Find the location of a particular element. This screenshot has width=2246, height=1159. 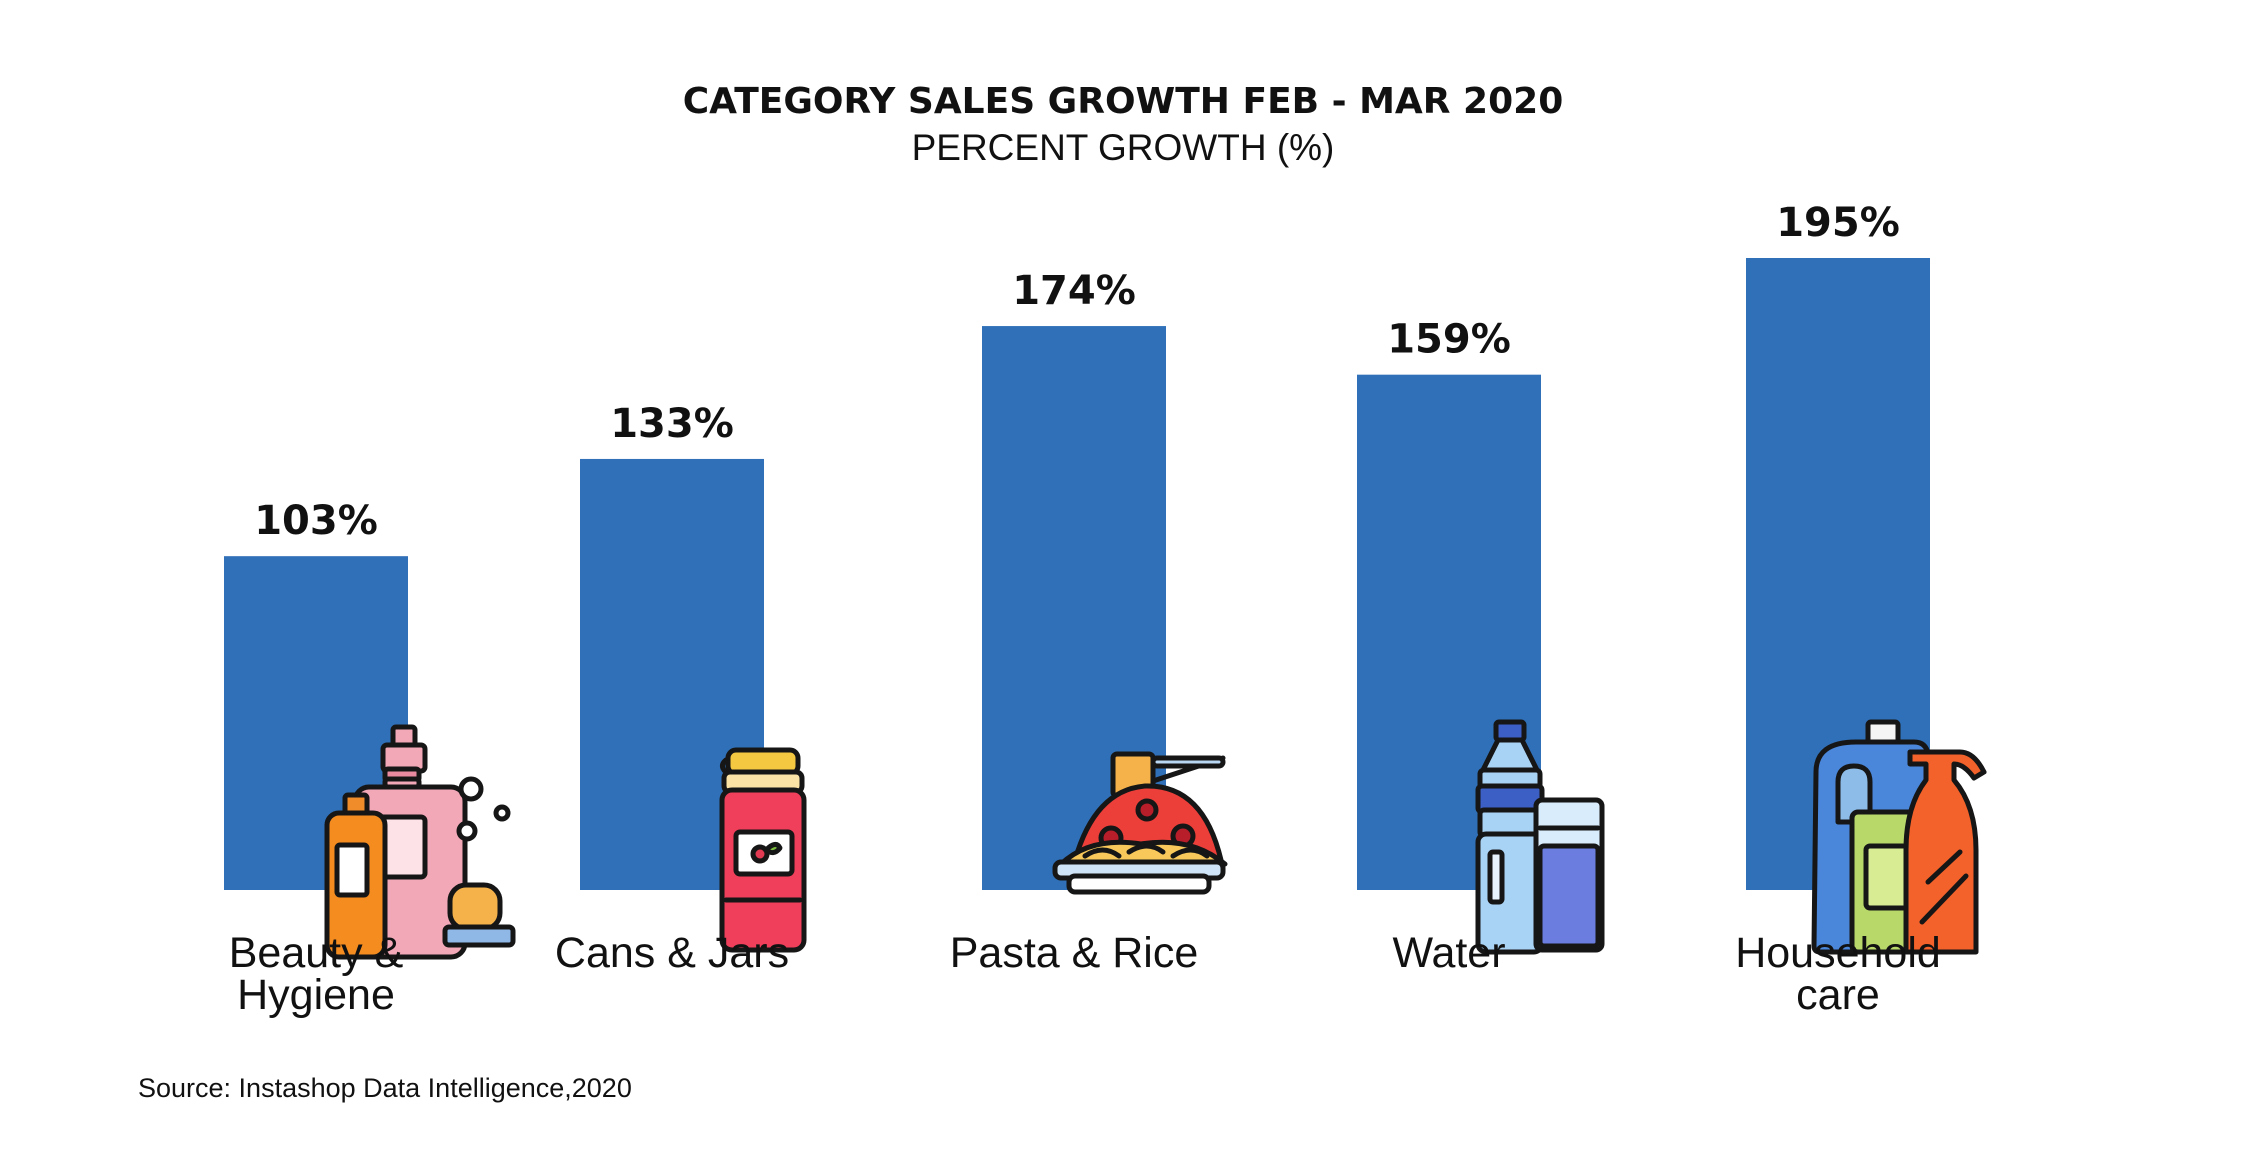

chart-subtitle: PERCENT GROWTH (%) is located at coordinates (1123, 147).